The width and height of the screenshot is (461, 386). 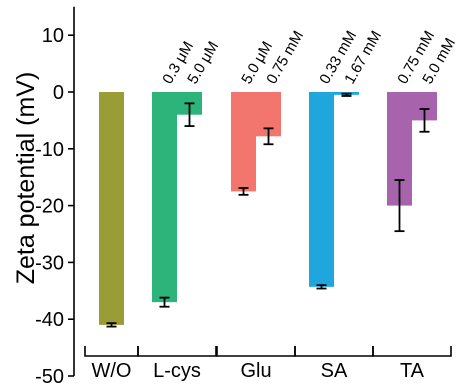 I want to click on y-tick-label: -20, so click(x=49, y=207).